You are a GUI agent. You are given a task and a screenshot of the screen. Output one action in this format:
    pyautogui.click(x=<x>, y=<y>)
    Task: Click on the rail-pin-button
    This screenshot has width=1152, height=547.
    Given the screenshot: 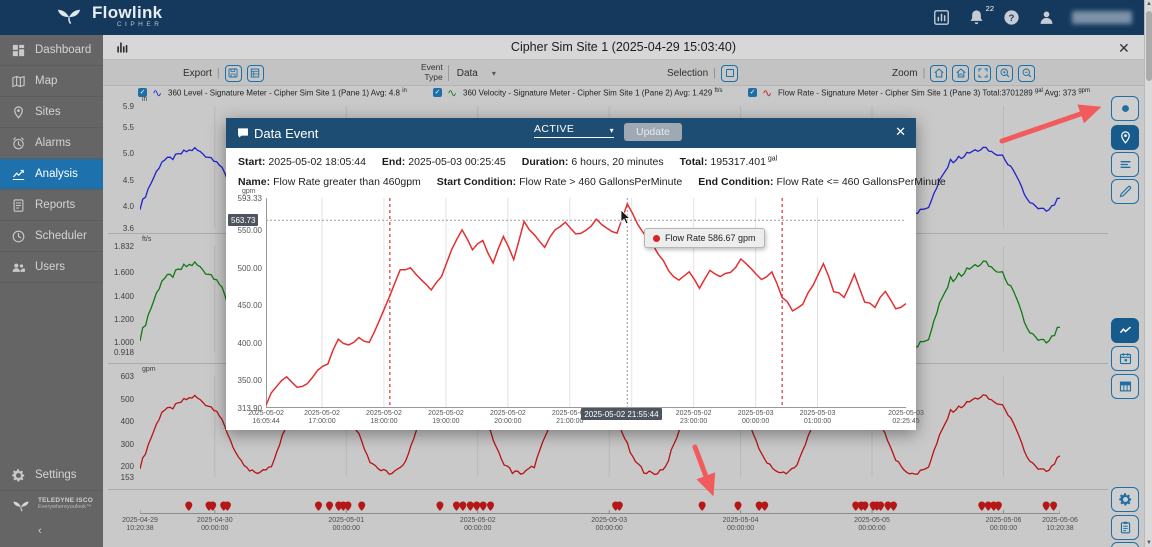 What is the action you would take?
    pyautogui.click(x=1125, y=137)
    